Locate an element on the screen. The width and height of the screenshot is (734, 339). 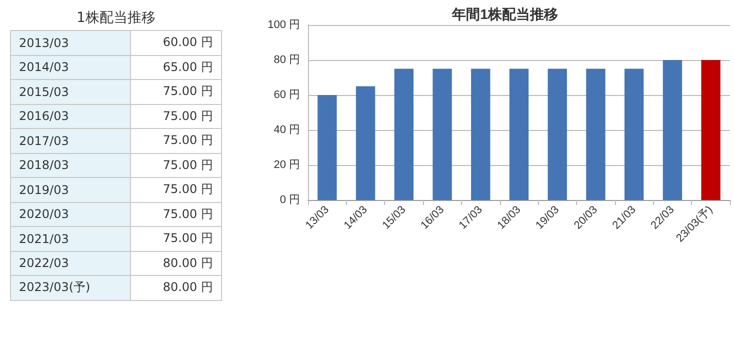
text: 60.00 円 is located at coordinates (187, 42).